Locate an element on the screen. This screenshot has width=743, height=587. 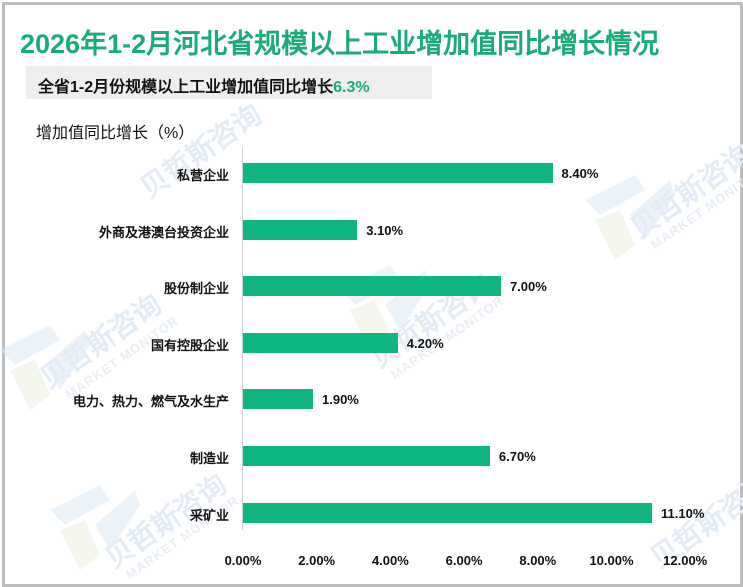
x-tick-label: 4.00% is located at coordinates (390, 560).